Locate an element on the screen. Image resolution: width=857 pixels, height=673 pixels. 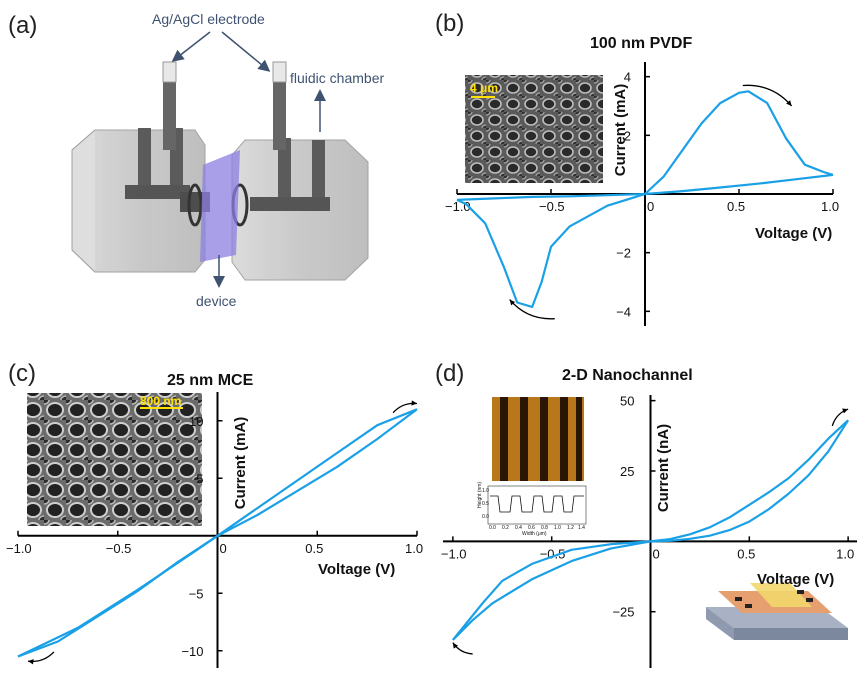
y-tick-label: −5 is located at coordinates (196, 593).